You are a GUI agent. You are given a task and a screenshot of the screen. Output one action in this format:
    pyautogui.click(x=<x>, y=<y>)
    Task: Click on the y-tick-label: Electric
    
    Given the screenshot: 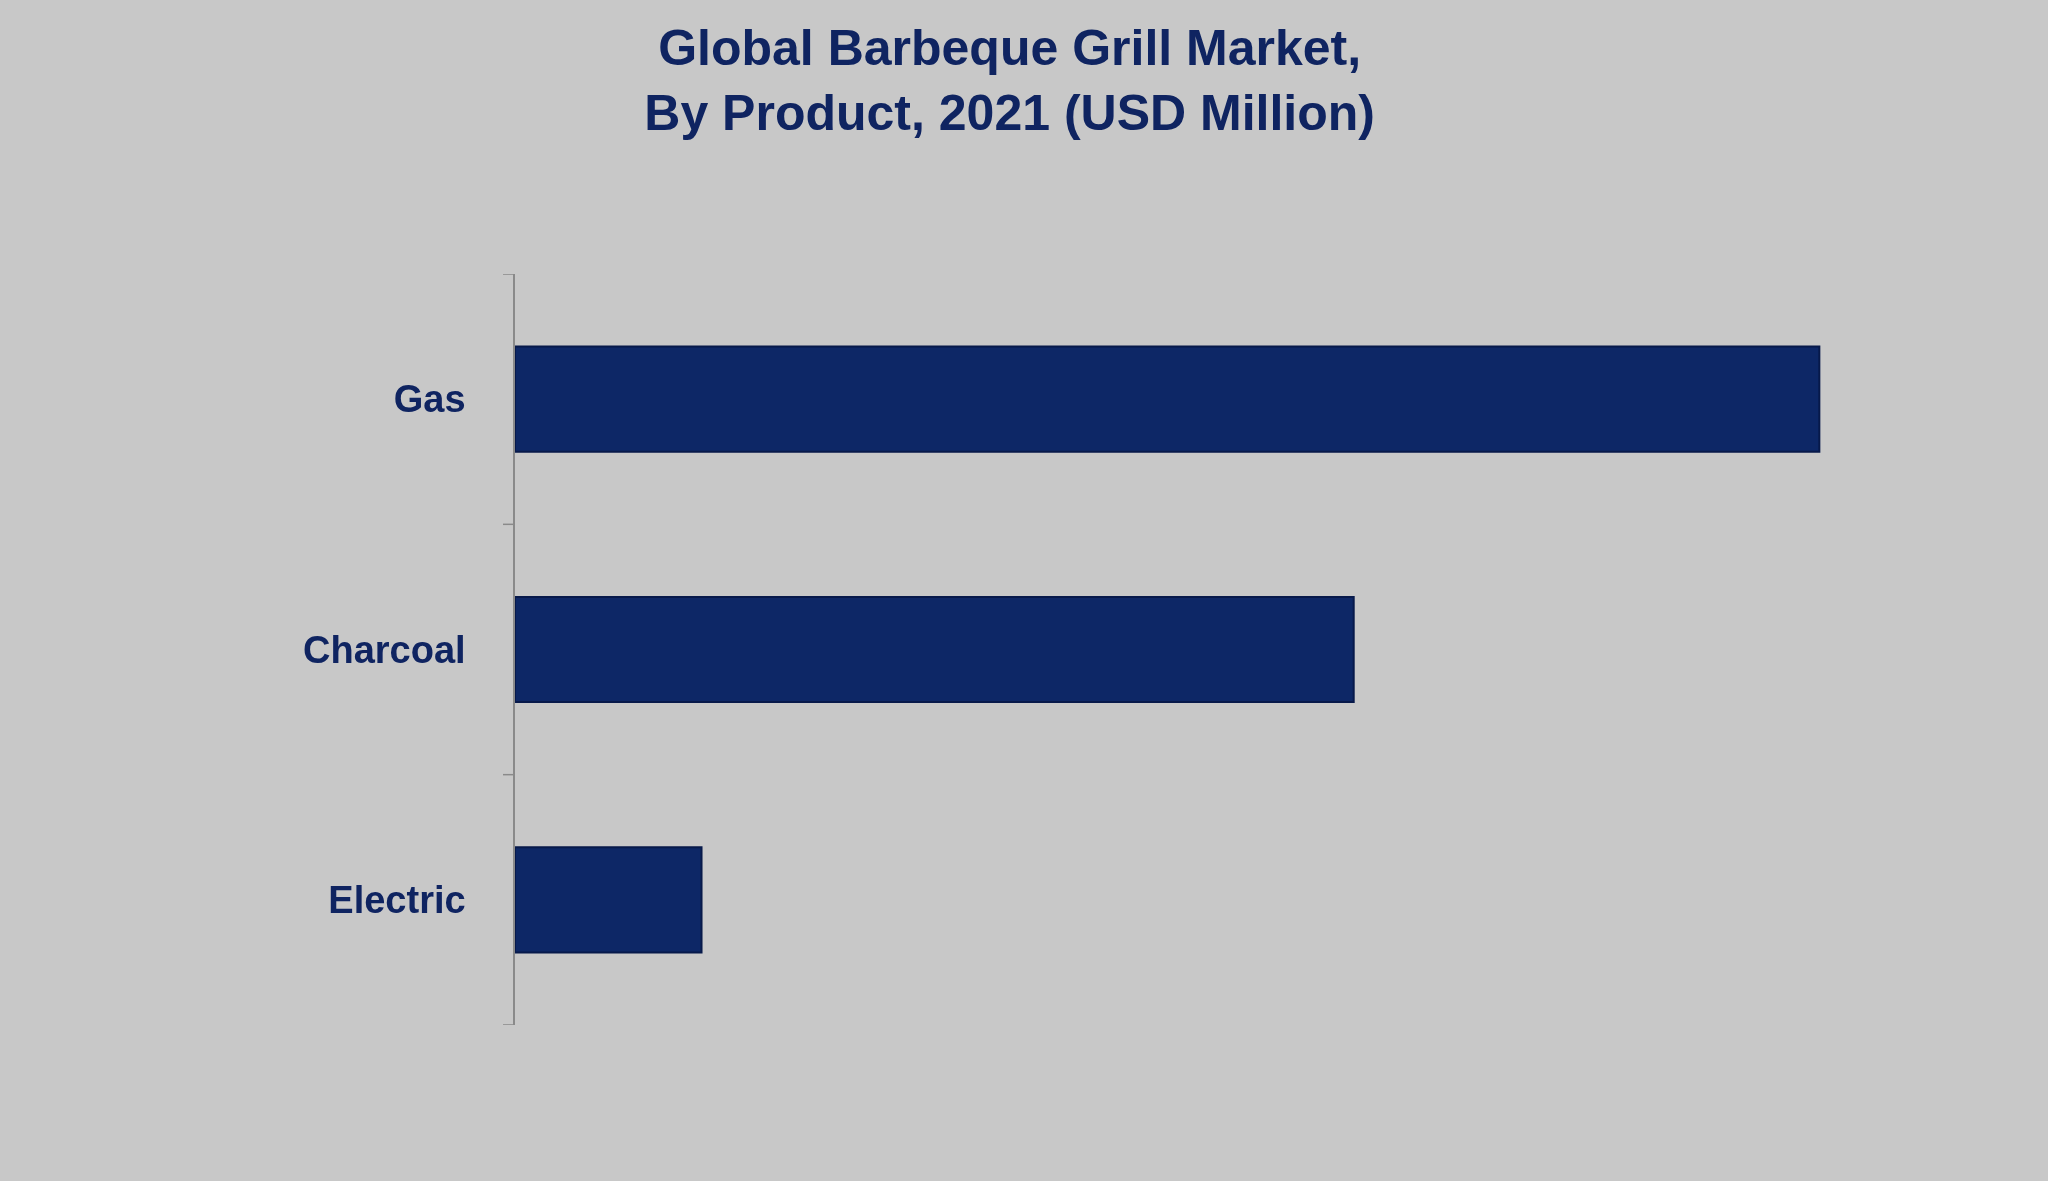 What is the action you would take?
    pyautogui.click(x=397, y=900)
    